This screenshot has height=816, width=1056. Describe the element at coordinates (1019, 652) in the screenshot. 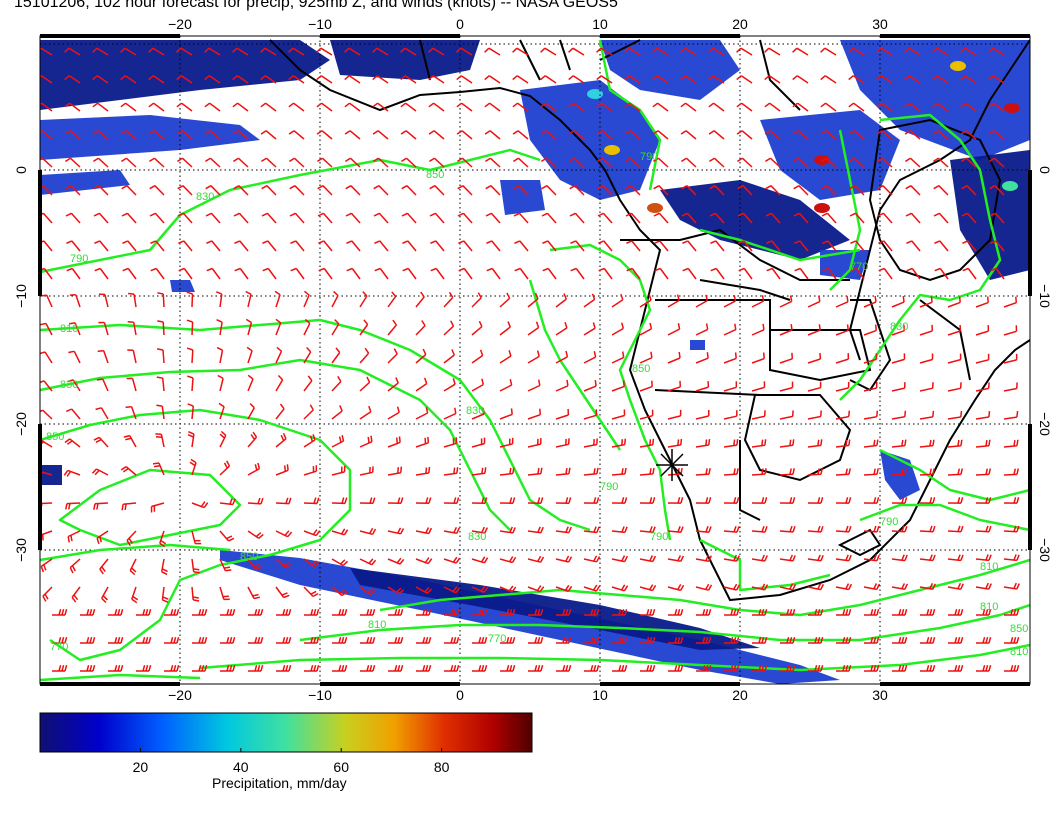

I see `contour-label: 810` at that location.